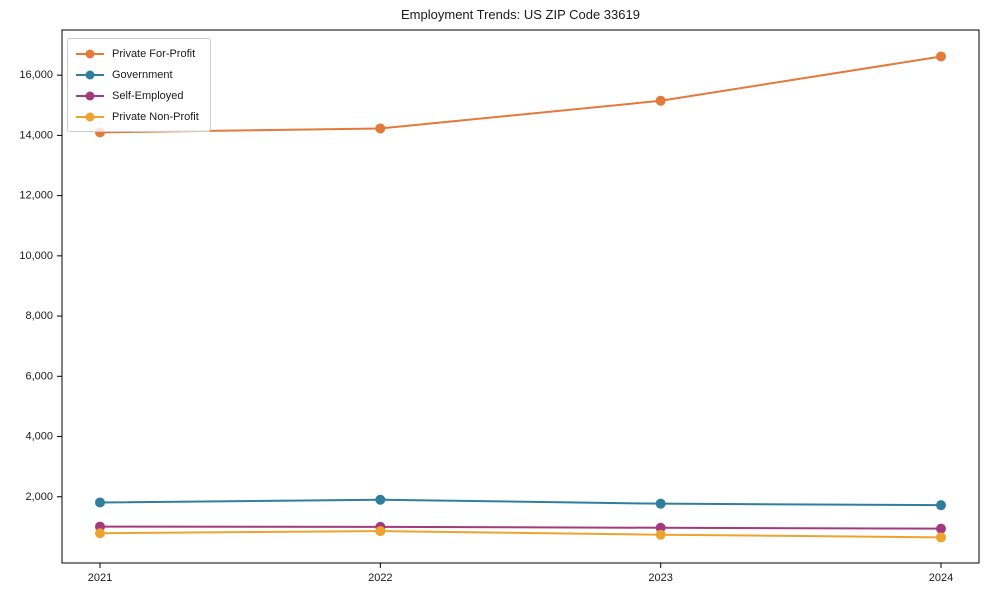 The height and width of the screenshot is (600, 1000). Describe the element at coordinates (660, 578) in the screenshot. I see `x-tick-label: 2023` at that location.